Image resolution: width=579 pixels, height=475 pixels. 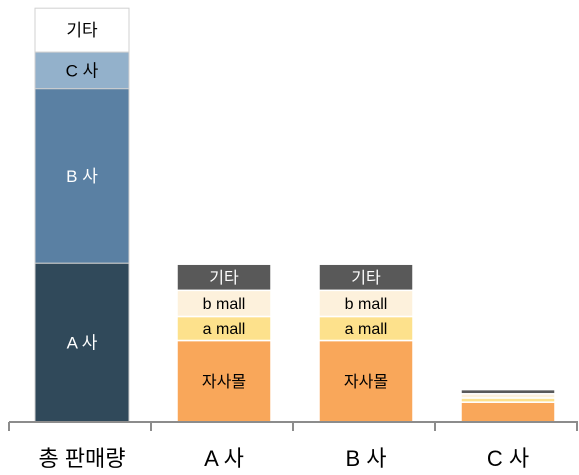 I want to click on x-tick-label: 총 판매량, so click(x=81, y=458).